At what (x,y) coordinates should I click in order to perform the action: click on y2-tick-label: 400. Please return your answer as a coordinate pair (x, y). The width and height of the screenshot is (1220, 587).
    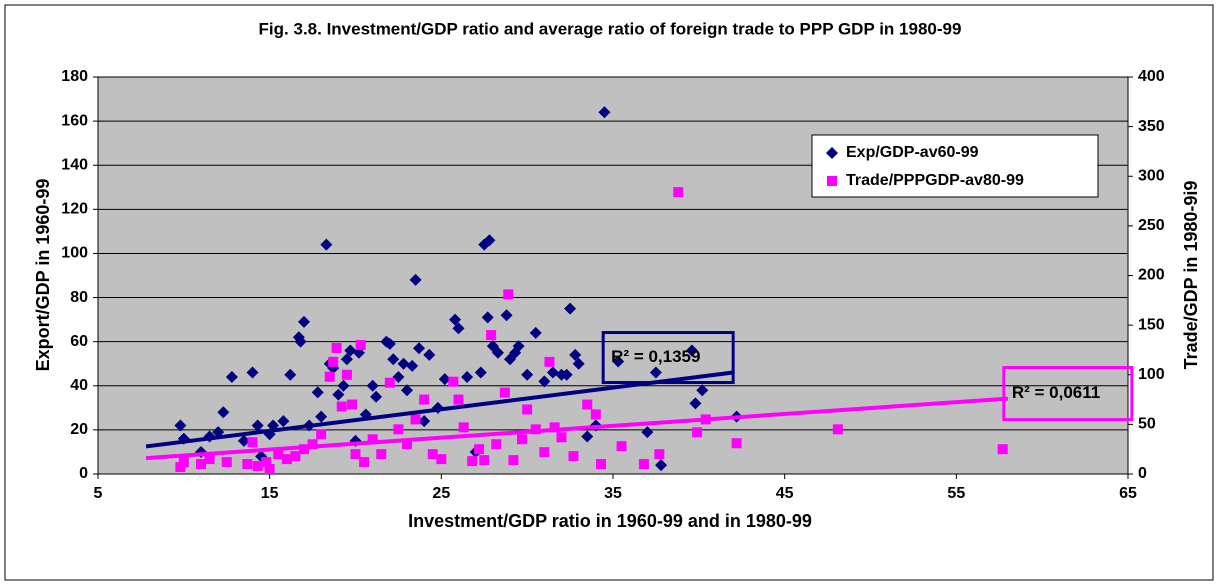
    Looking at the image, I should click on (1151, 76).